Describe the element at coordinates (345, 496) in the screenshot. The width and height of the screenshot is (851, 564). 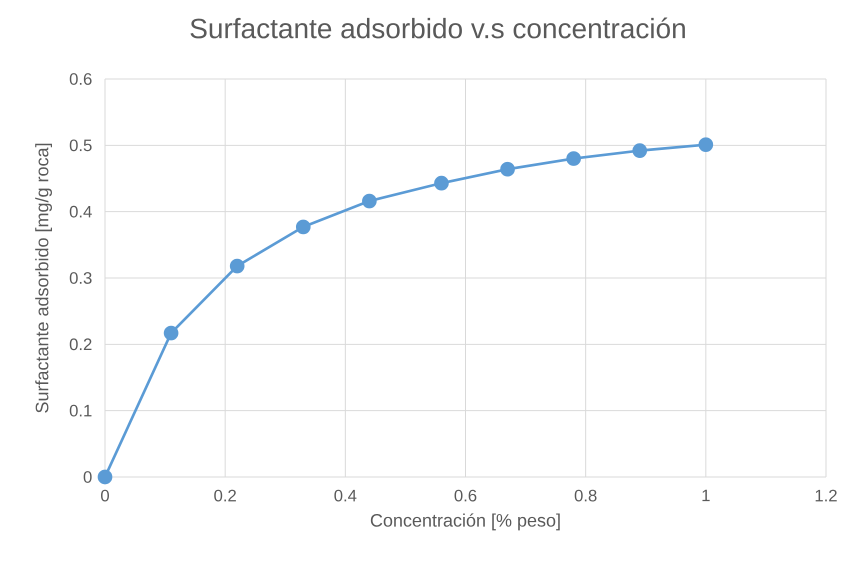
I see `x-tick-label: 0.4` at that location.